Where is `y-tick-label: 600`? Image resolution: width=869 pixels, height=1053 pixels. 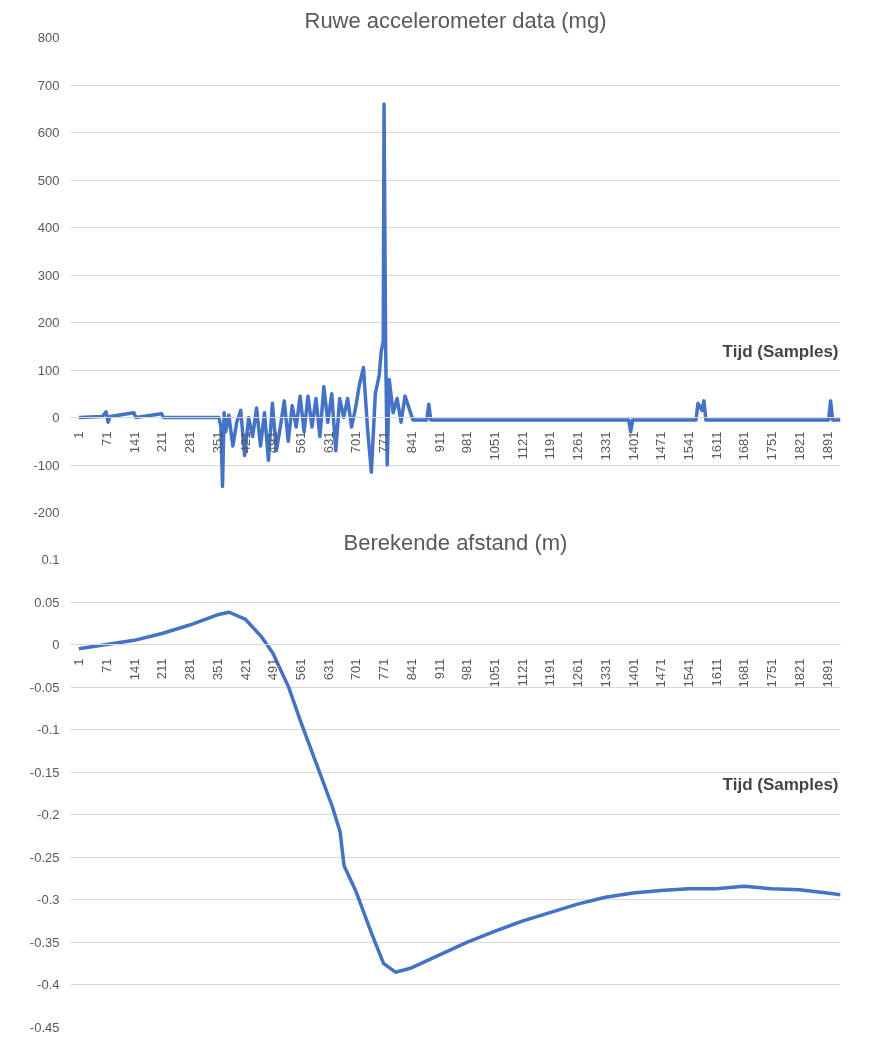
y-tick-label: 600 is located at coordinates (48, 132).